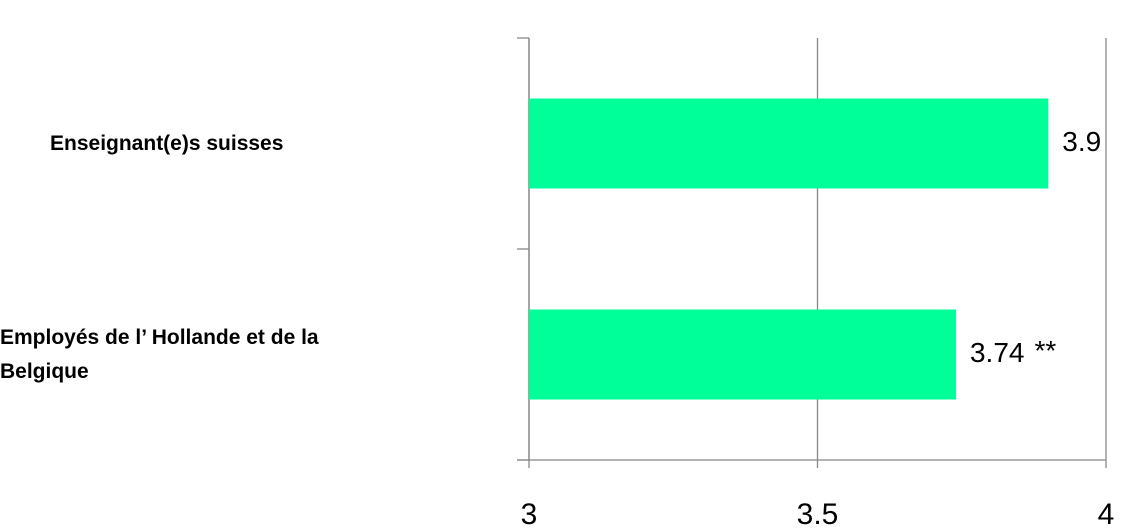  Describe the element at coordinates (818, 514) in the screenshot. I see `x-tick-label: 3.5` at that location.